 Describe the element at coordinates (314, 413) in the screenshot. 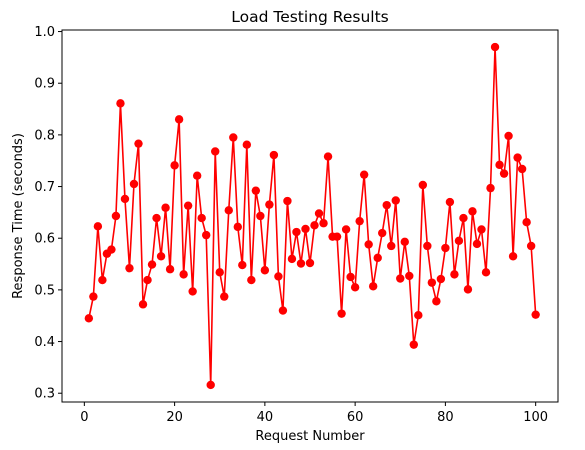

I see `x-axis: 0 20 40 60 80 100` at that location.